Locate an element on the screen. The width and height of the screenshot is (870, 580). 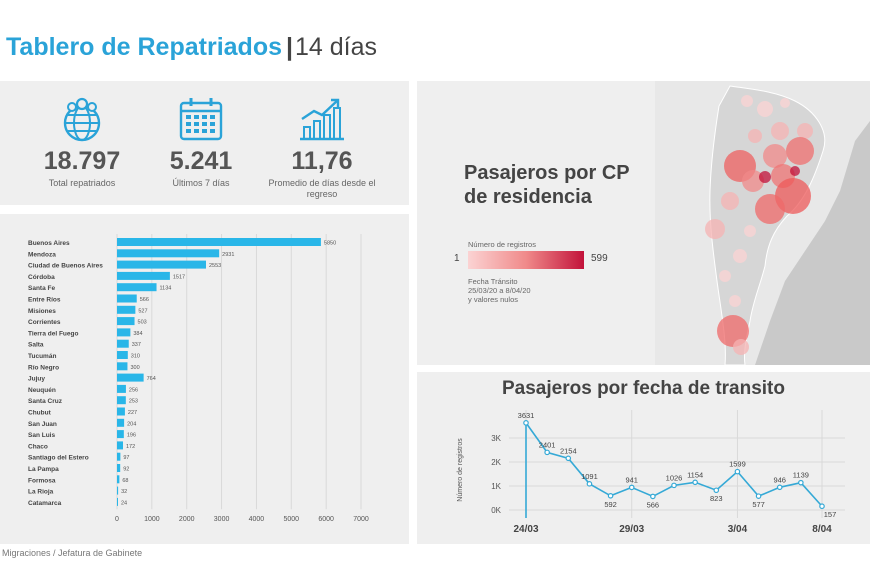
argentina-map is located at coordinates (762, 223).